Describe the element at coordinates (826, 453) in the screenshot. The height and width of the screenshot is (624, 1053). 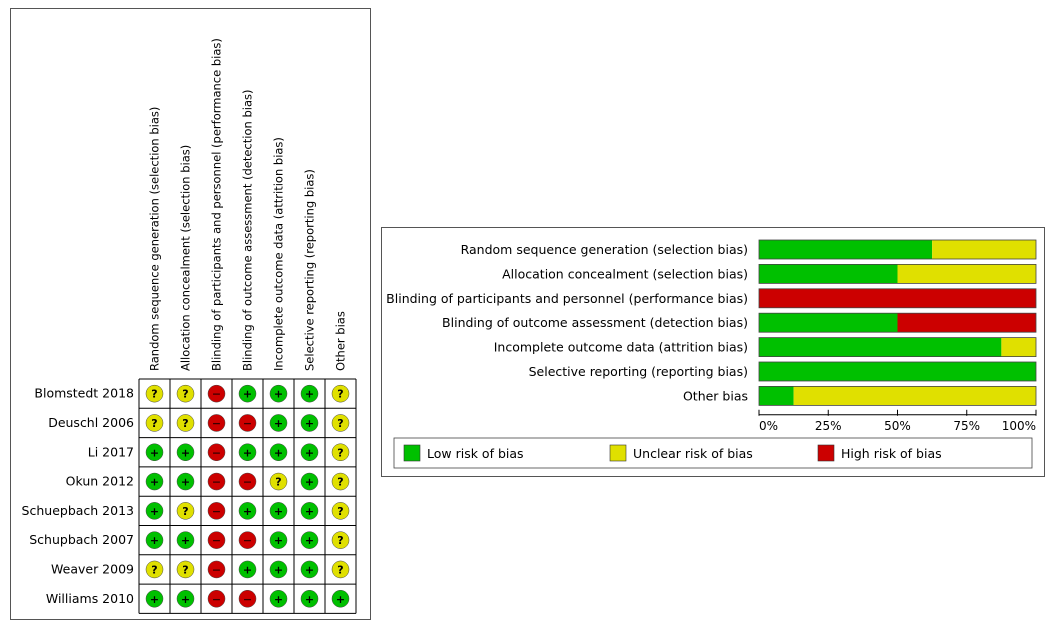
I see `legend-swatch-high` at that location.